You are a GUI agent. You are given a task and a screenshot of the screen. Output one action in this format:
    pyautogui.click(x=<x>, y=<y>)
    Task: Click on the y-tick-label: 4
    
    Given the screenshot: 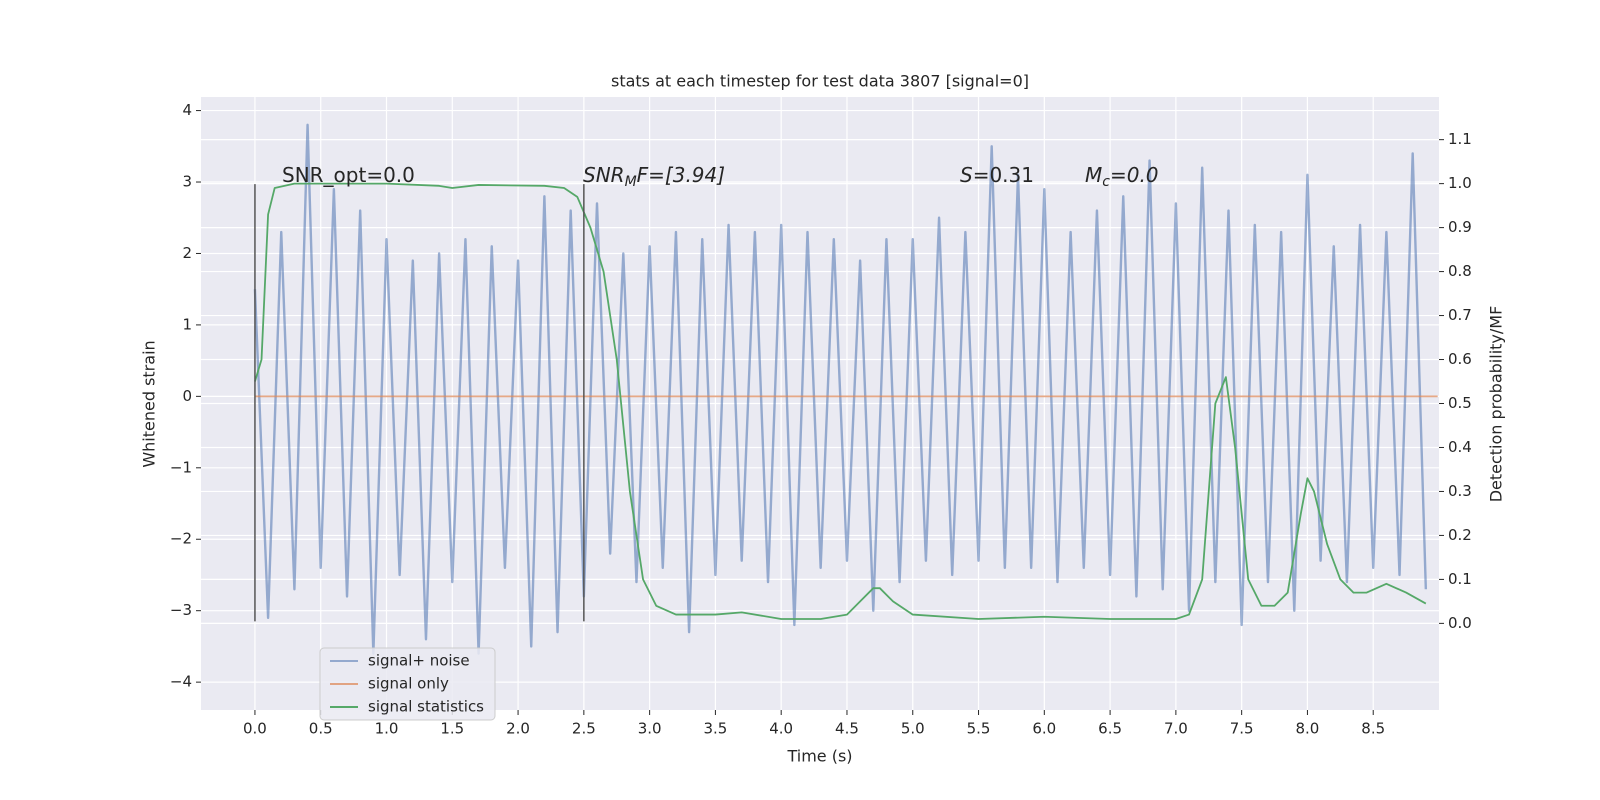 What is the action you would take?
    pyautogui.click(x=187, y=110)
    